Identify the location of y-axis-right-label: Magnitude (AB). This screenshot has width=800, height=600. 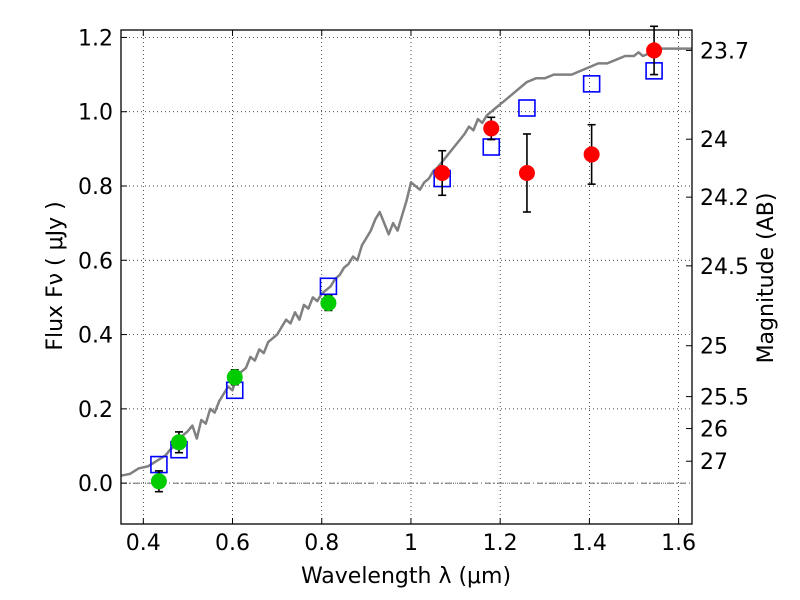
(766, 278).